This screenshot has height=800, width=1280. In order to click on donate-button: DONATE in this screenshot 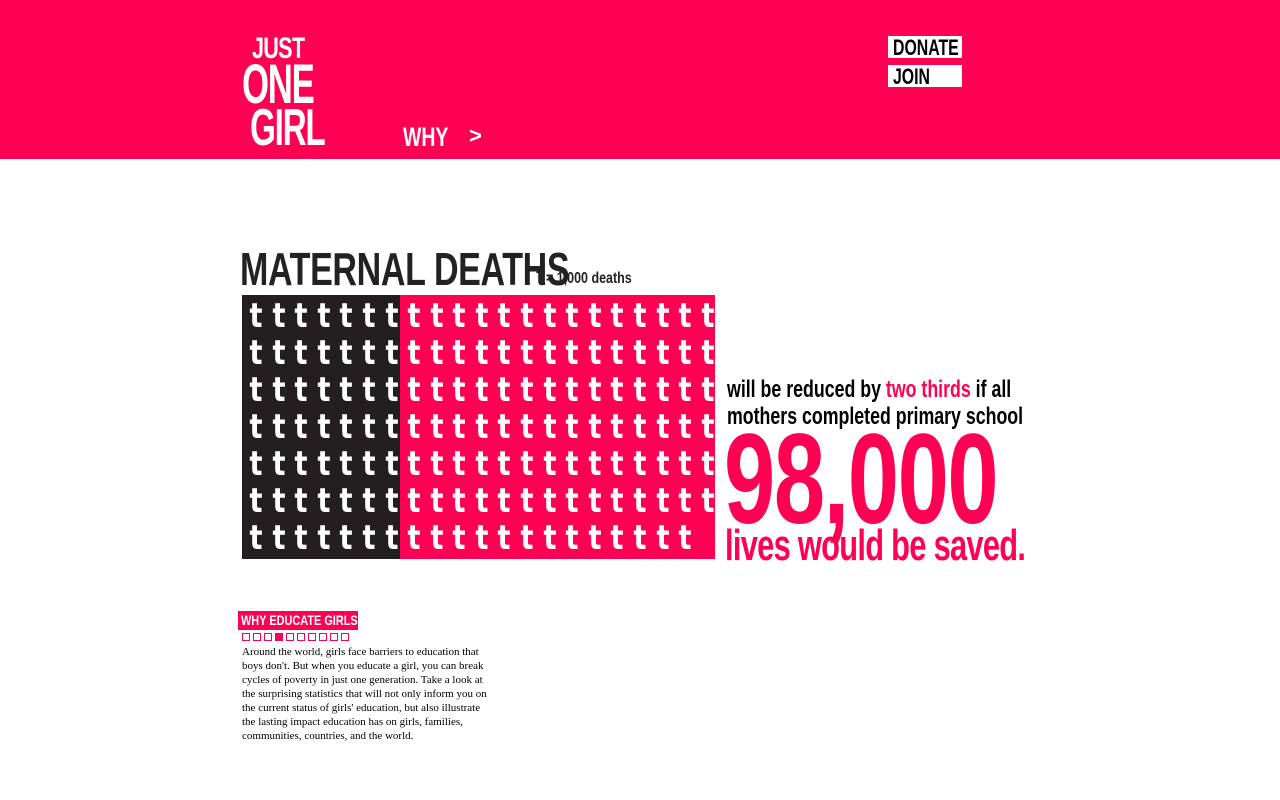, I will do `click(925, 47)`.